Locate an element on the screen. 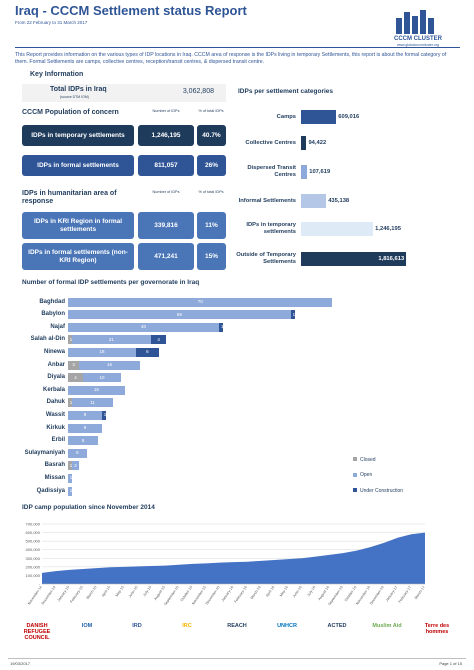  value-label: 1,816,613 is located at coordinates (391, 258).